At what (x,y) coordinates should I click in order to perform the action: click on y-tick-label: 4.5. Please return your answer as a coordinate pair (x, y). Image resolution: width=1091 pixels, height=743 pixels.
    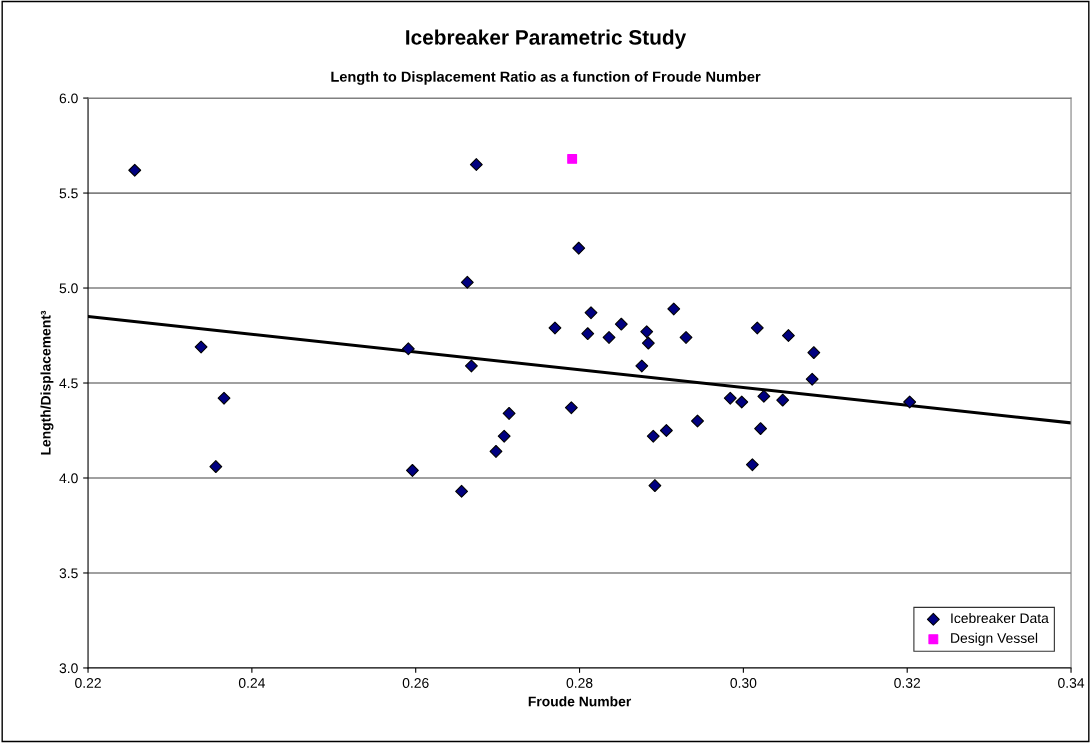
    Looking at the image, I should click on (68, 383).